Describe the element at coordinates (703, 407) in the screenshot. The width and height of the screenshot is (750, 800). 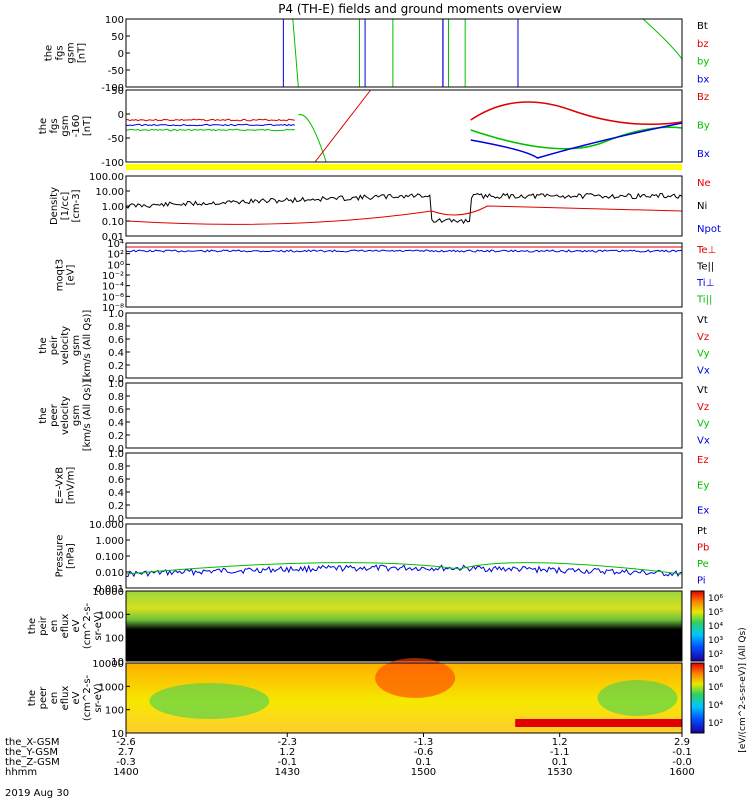
I see `legend-entry: Vz` at that location.